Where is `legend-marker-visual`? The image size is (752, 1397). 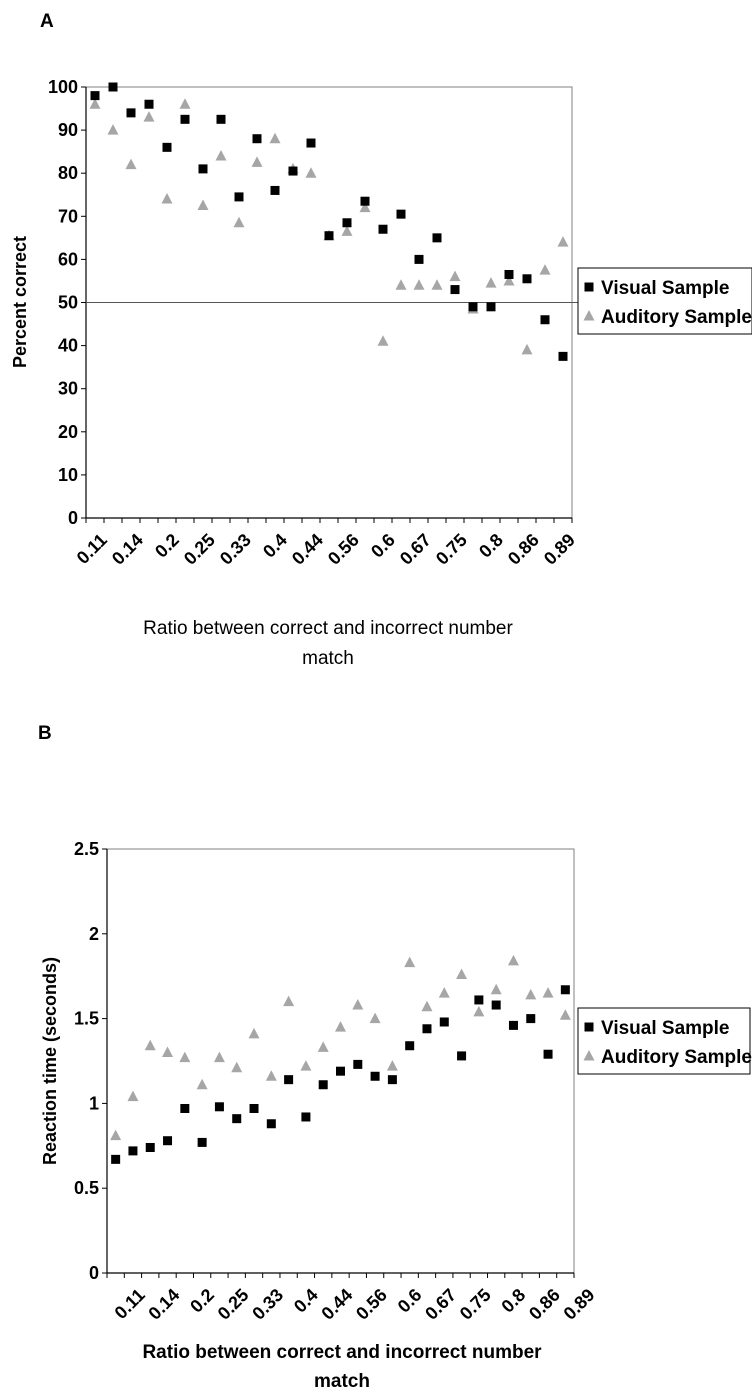
legend-marker-visual is located at coordinates (589, 1027).